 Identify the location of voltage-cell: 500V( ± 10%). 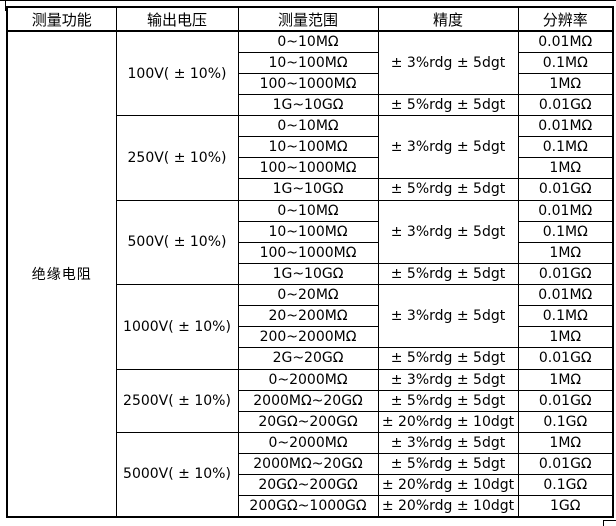
(177, 242).